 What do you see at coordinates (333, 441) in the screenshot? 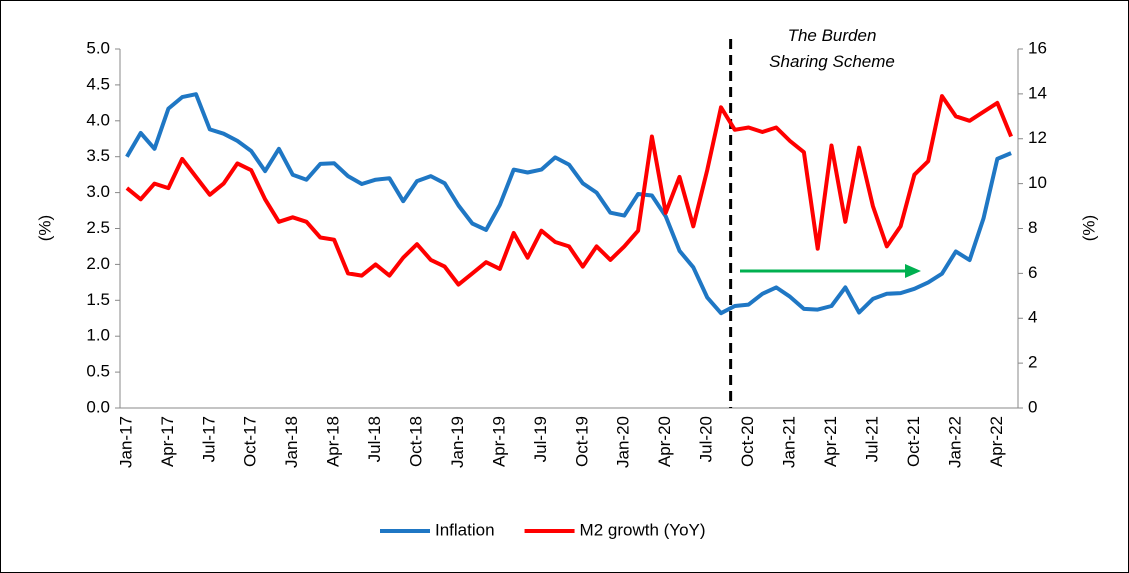
I see `x-tick-label: Apr-18` at bounding box center [333, 441].